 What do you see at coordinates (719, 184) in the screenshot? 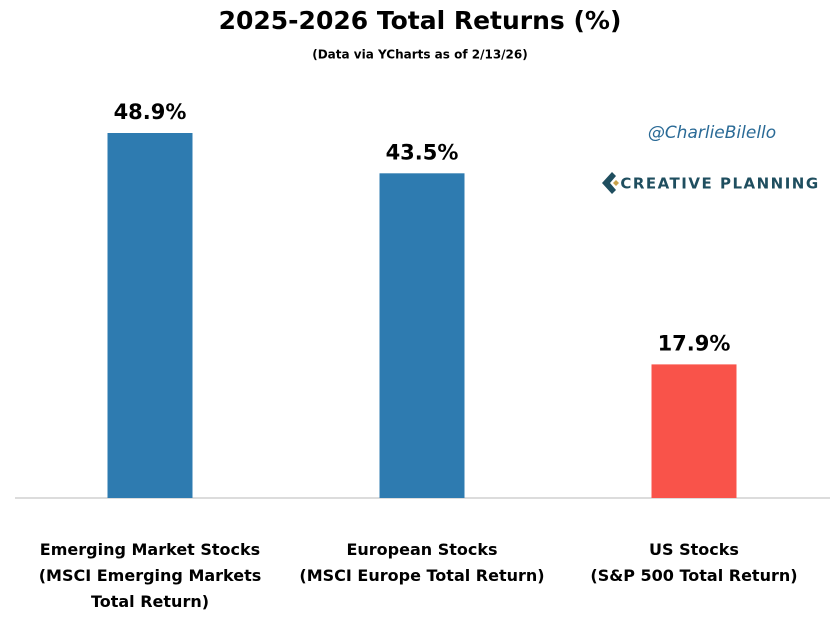
I see `watermark-brand: CREATIVE PLANNING` at bounding box center [719, 184].